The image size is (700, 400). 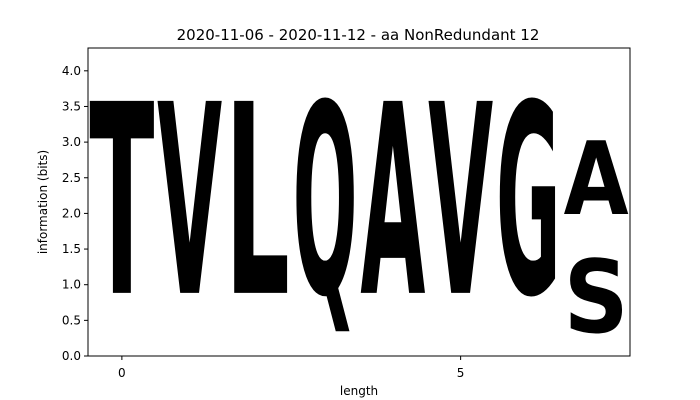 What do you see at coordinates (596, 297) in the screenshot?
I see `logo-letter-s: S` at bounding box center [596, 297].